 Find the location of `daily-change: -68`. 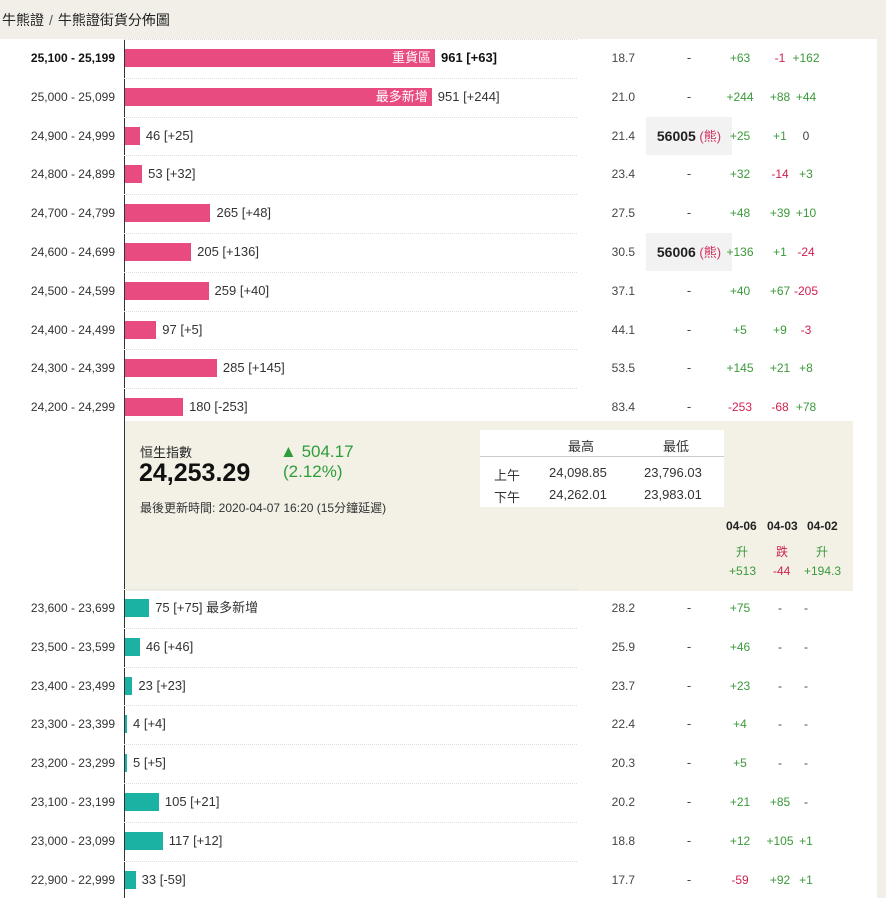

daily-change: -68 is located at coordinates (780, 407).